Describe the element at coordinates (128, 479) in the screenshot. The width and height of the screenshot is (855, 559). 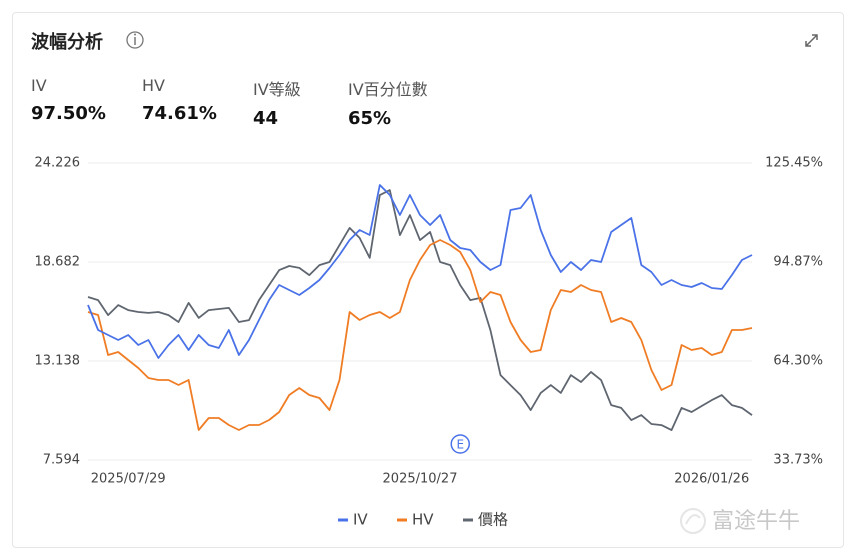
I see `x-tick-label: 2025/07/29` at that location.